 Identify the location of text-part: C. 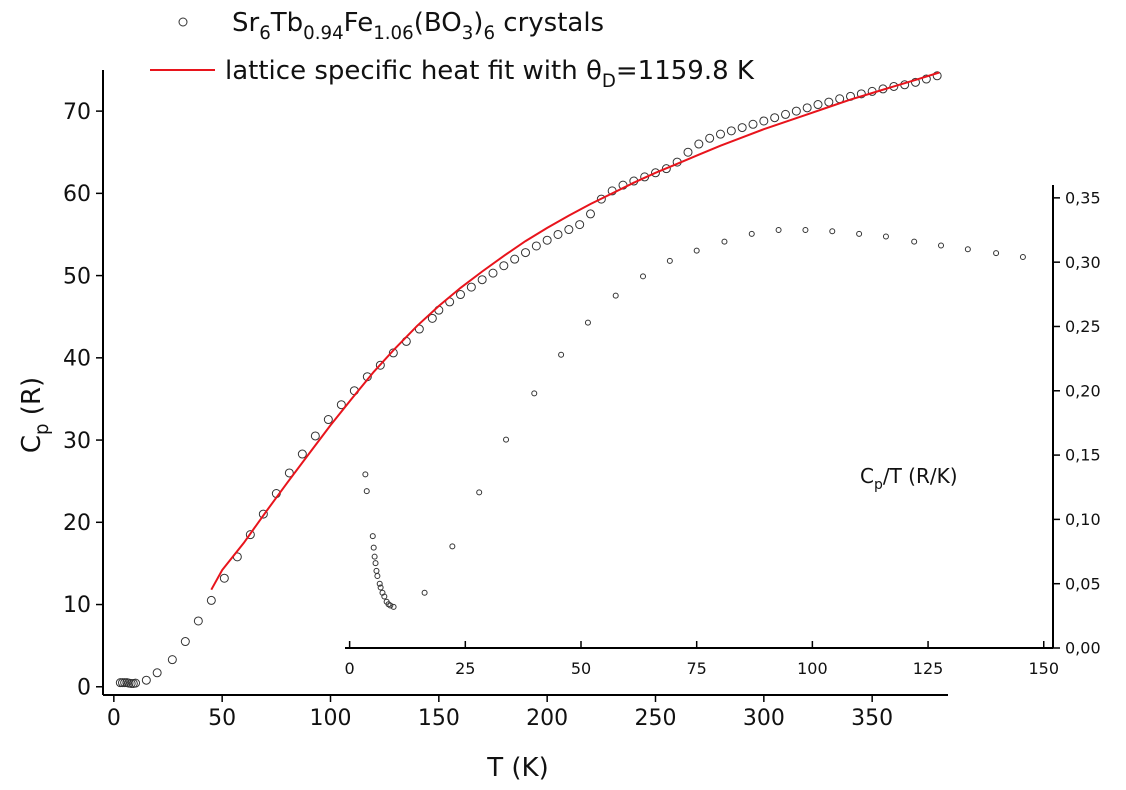
(32, 444).